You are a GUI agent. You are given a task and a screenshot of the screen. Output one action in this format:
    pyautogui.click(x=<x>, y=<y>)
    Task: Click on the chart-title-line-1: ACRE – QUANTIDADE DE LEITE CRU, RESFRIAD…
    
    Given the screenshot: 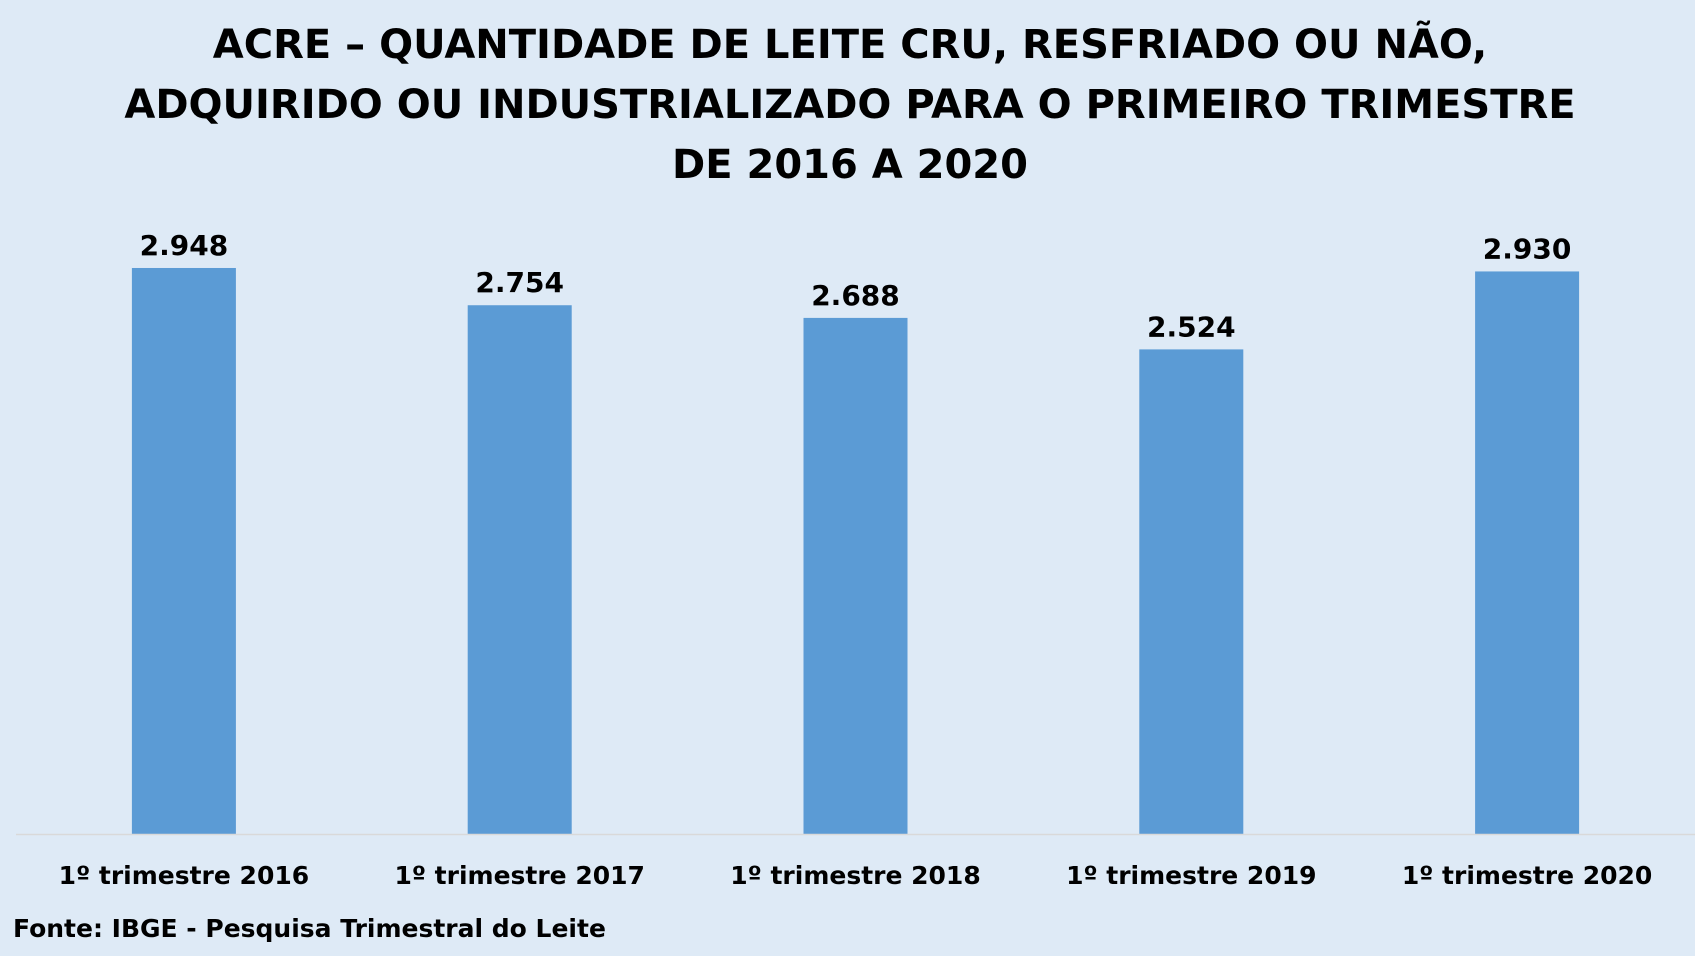 What is the action you would take?
    pyautogui.click(x=850, y=43)
    